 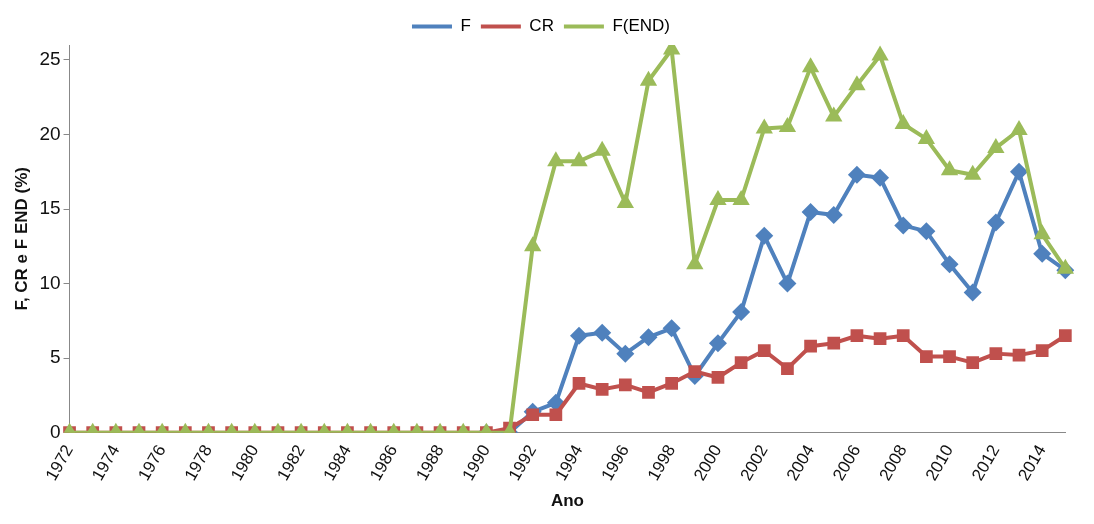 What do you see at coordinates (50, 133) in the screenshot?
I see `y-tick-label: 20` at bounding box center [50, 133].